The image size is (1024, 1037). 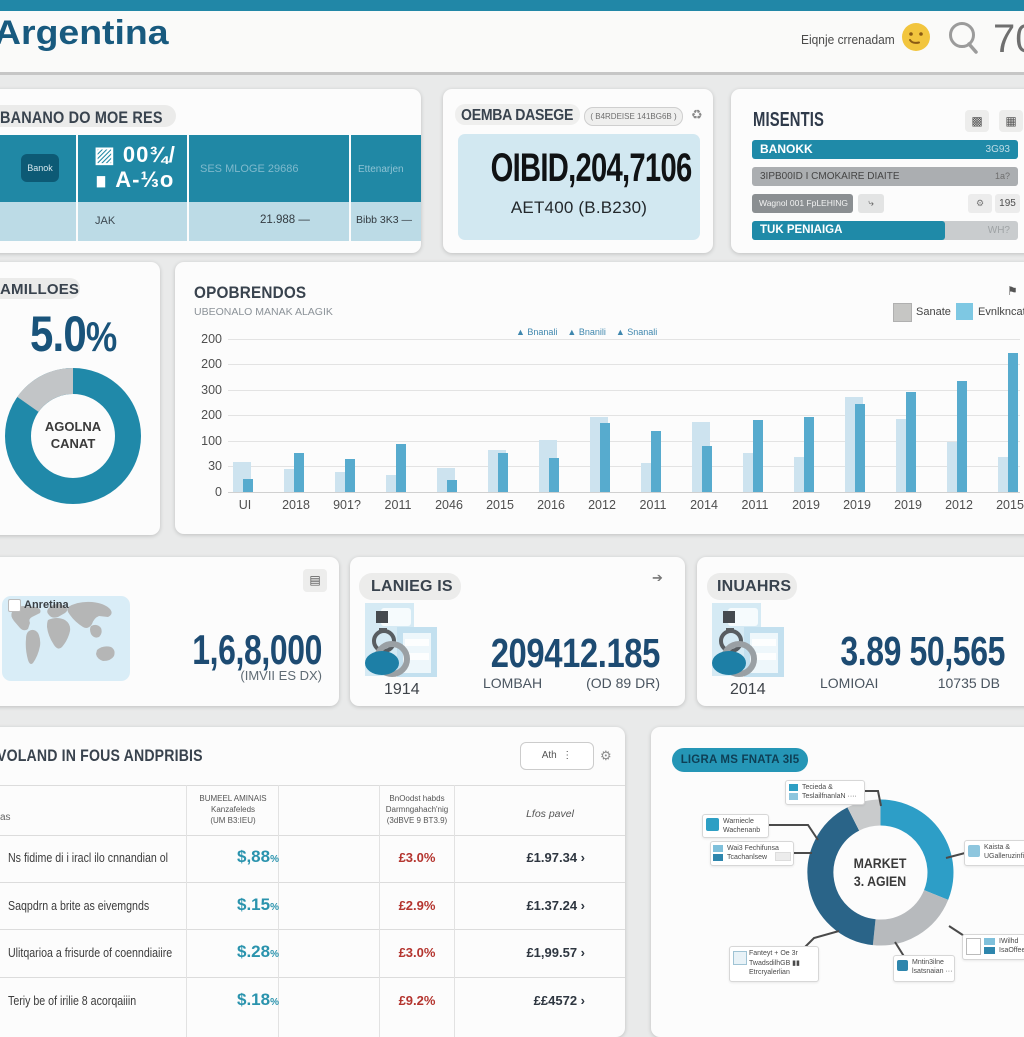 What do you see at coordinates (73, 426) in the screenshot?
I see `svg-text: AGOLNA` at bounding box center [73, 426].